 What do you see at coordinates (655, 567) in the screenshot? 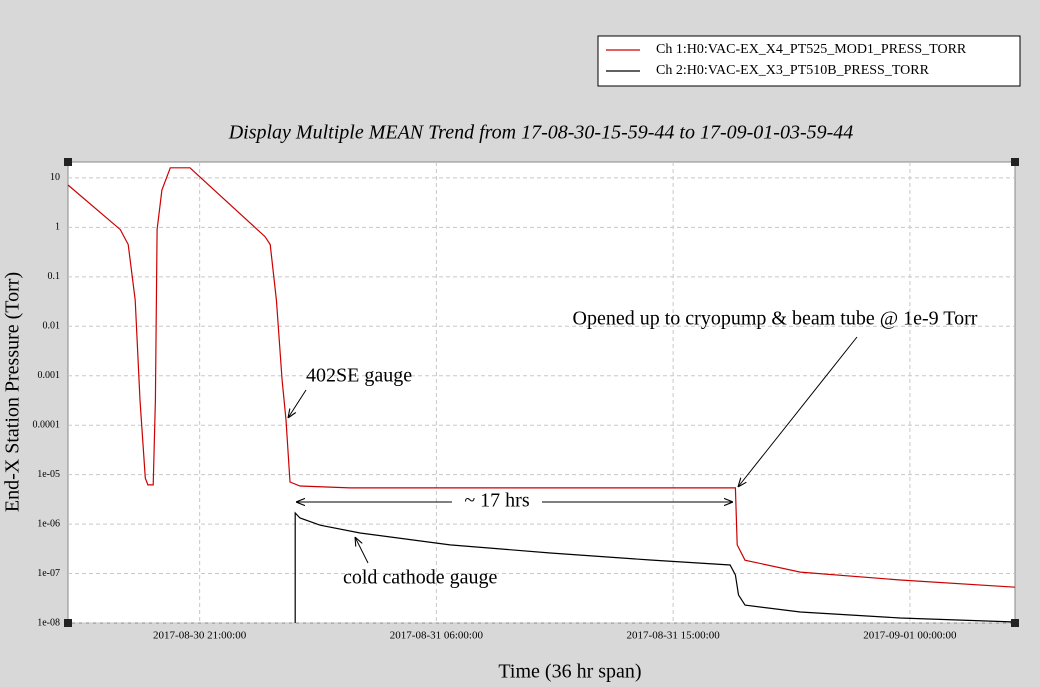
I see `series-line` at bounding box center [655, 567].